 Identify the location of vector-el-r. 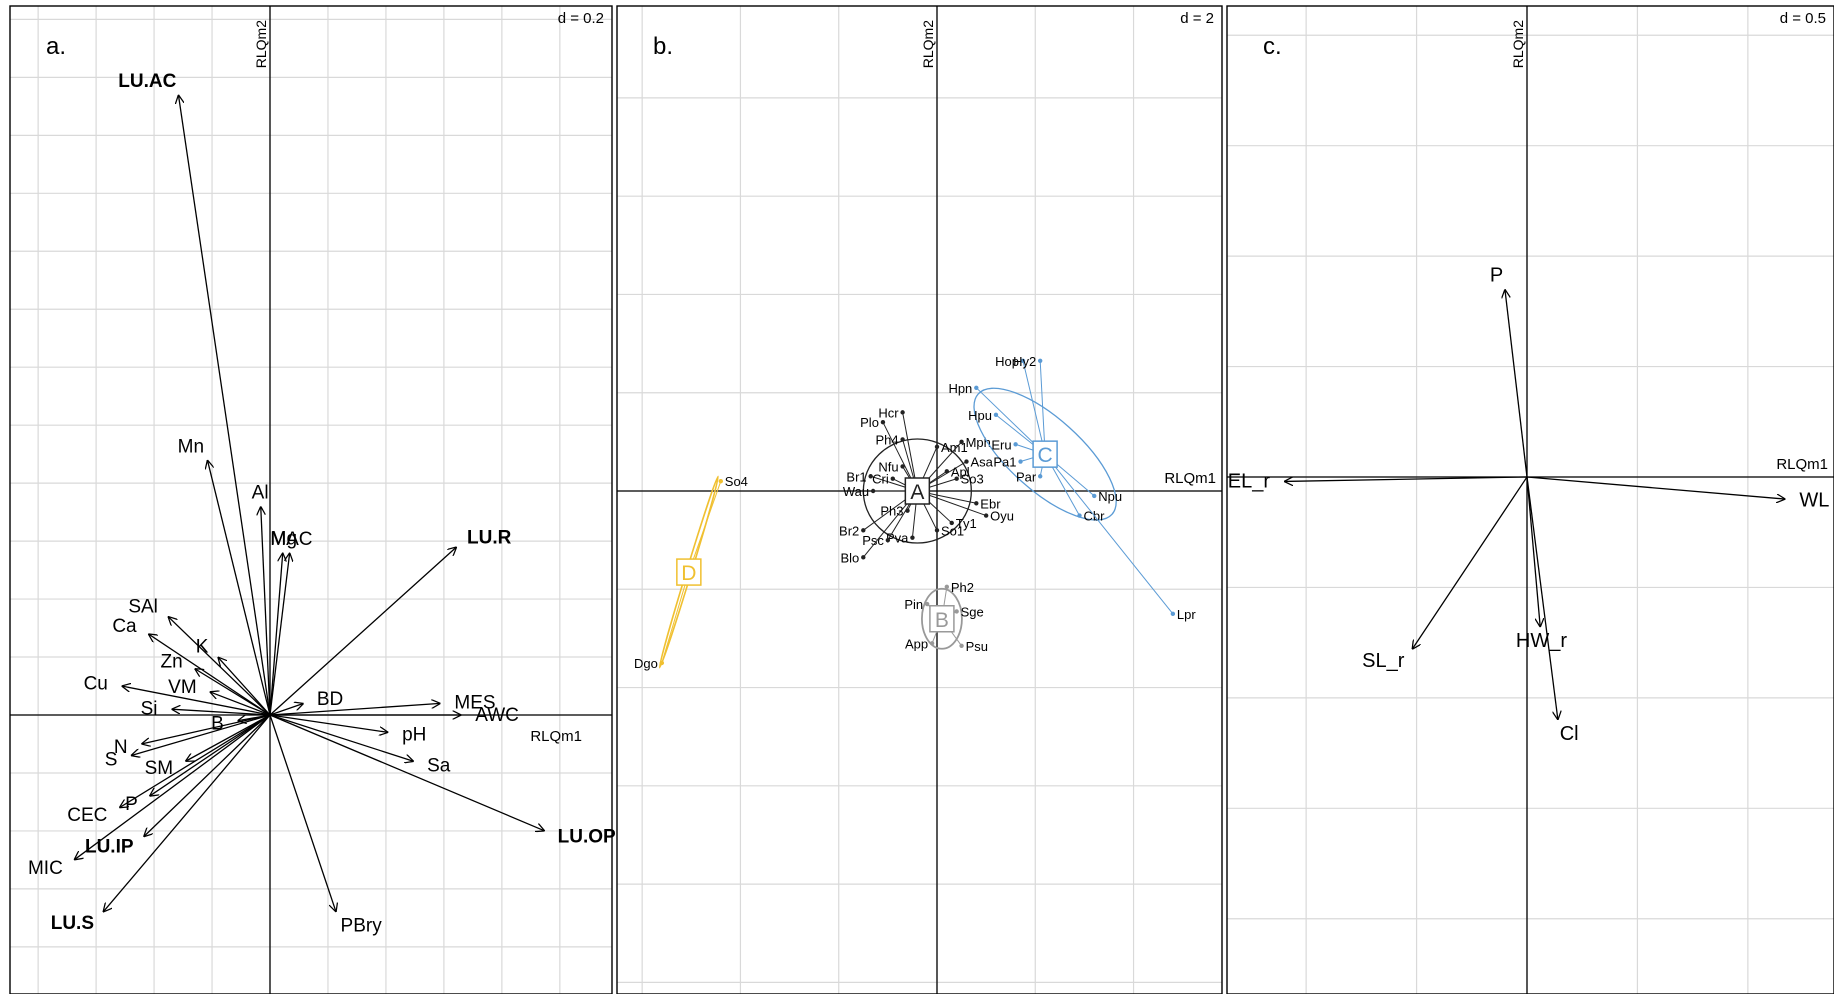
(1406, 478).